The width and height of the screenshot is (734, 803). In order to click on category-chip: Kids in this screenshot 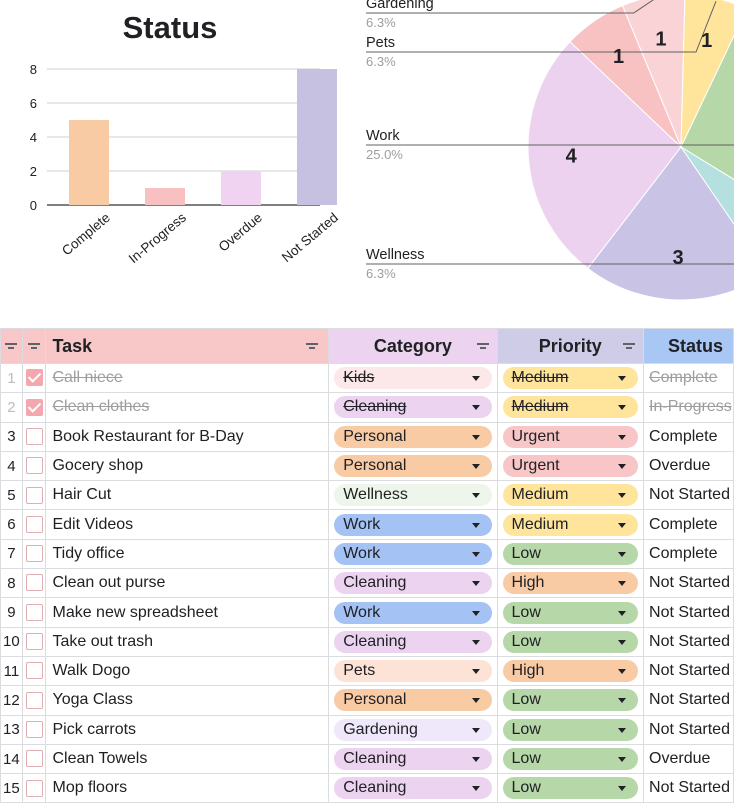, I will do `click(413, 378)`.